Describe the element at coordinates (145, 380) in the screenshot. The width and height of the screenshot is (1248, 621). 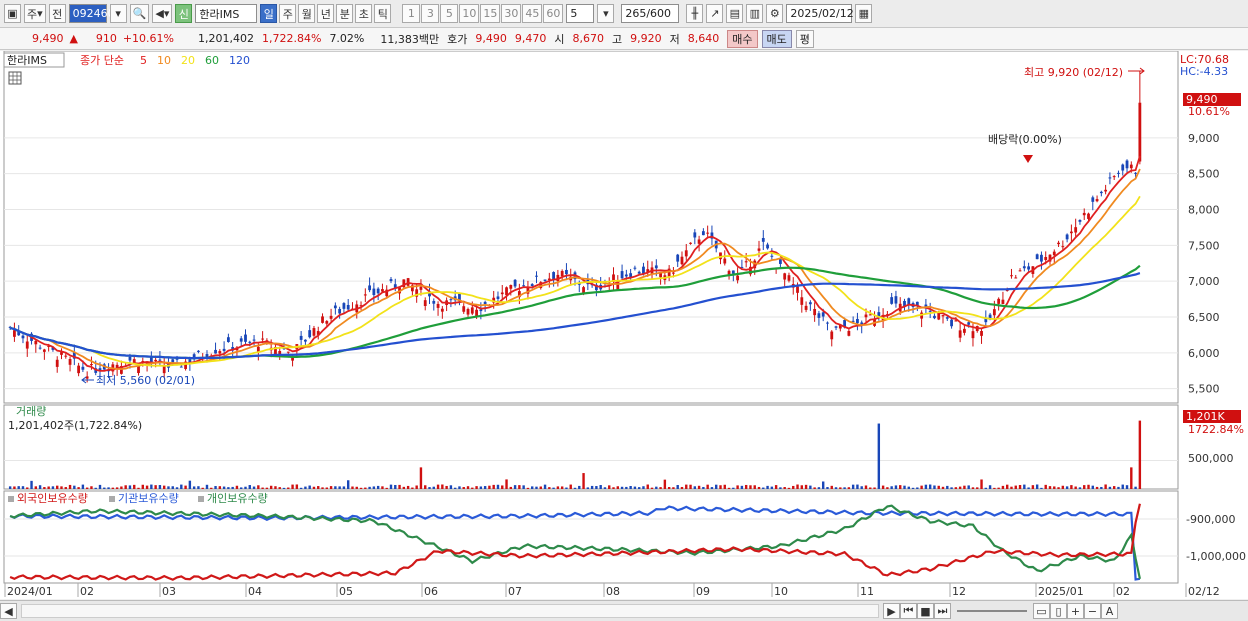
I see `low-annotation: 최저 5,560 (02/01)` at that location.